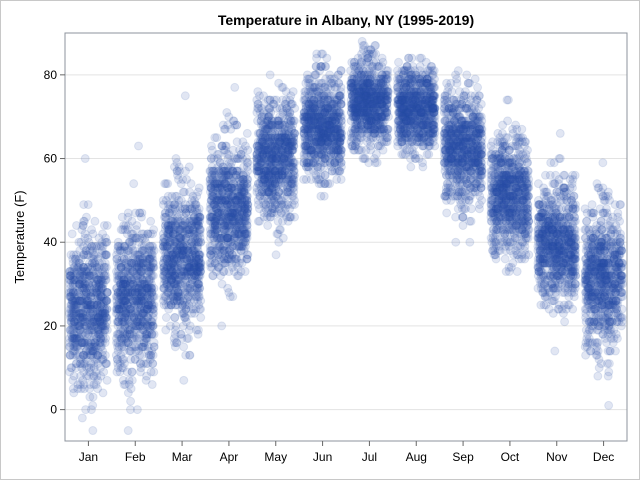 This screenshot has width=640, height=480. What do you see at coordinates (19, 236) in the screenshot?
I see `y-axis-label: Temperature (F)` at bounding box center [19, 236].